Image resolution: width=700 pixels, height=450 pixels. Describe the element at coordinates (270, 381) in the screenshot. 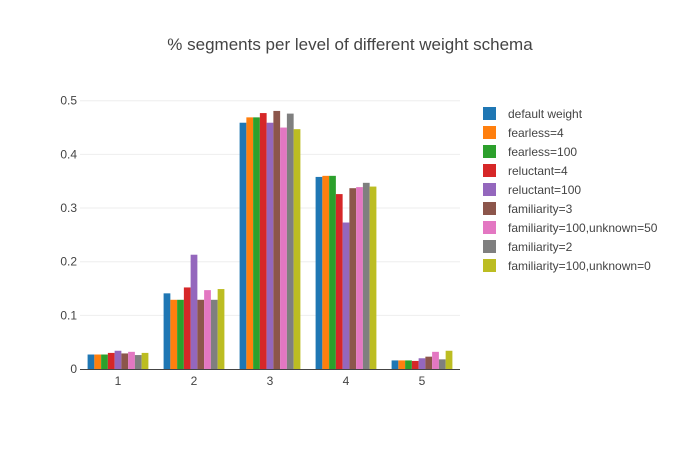

I see `x-tick-label: 3` at that location.